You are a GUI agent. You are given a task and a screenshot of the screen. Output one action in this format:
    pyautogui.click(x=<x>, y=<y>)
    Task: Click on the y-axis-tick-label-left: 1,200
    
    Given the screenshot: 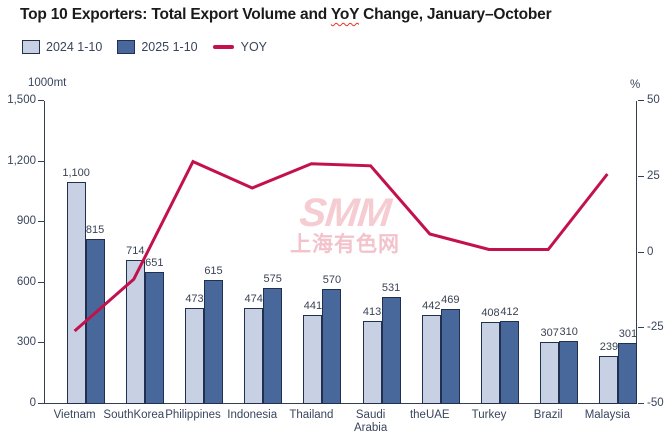 What is the action you would take?
    pyautogui.click(x=21, y=160)
    